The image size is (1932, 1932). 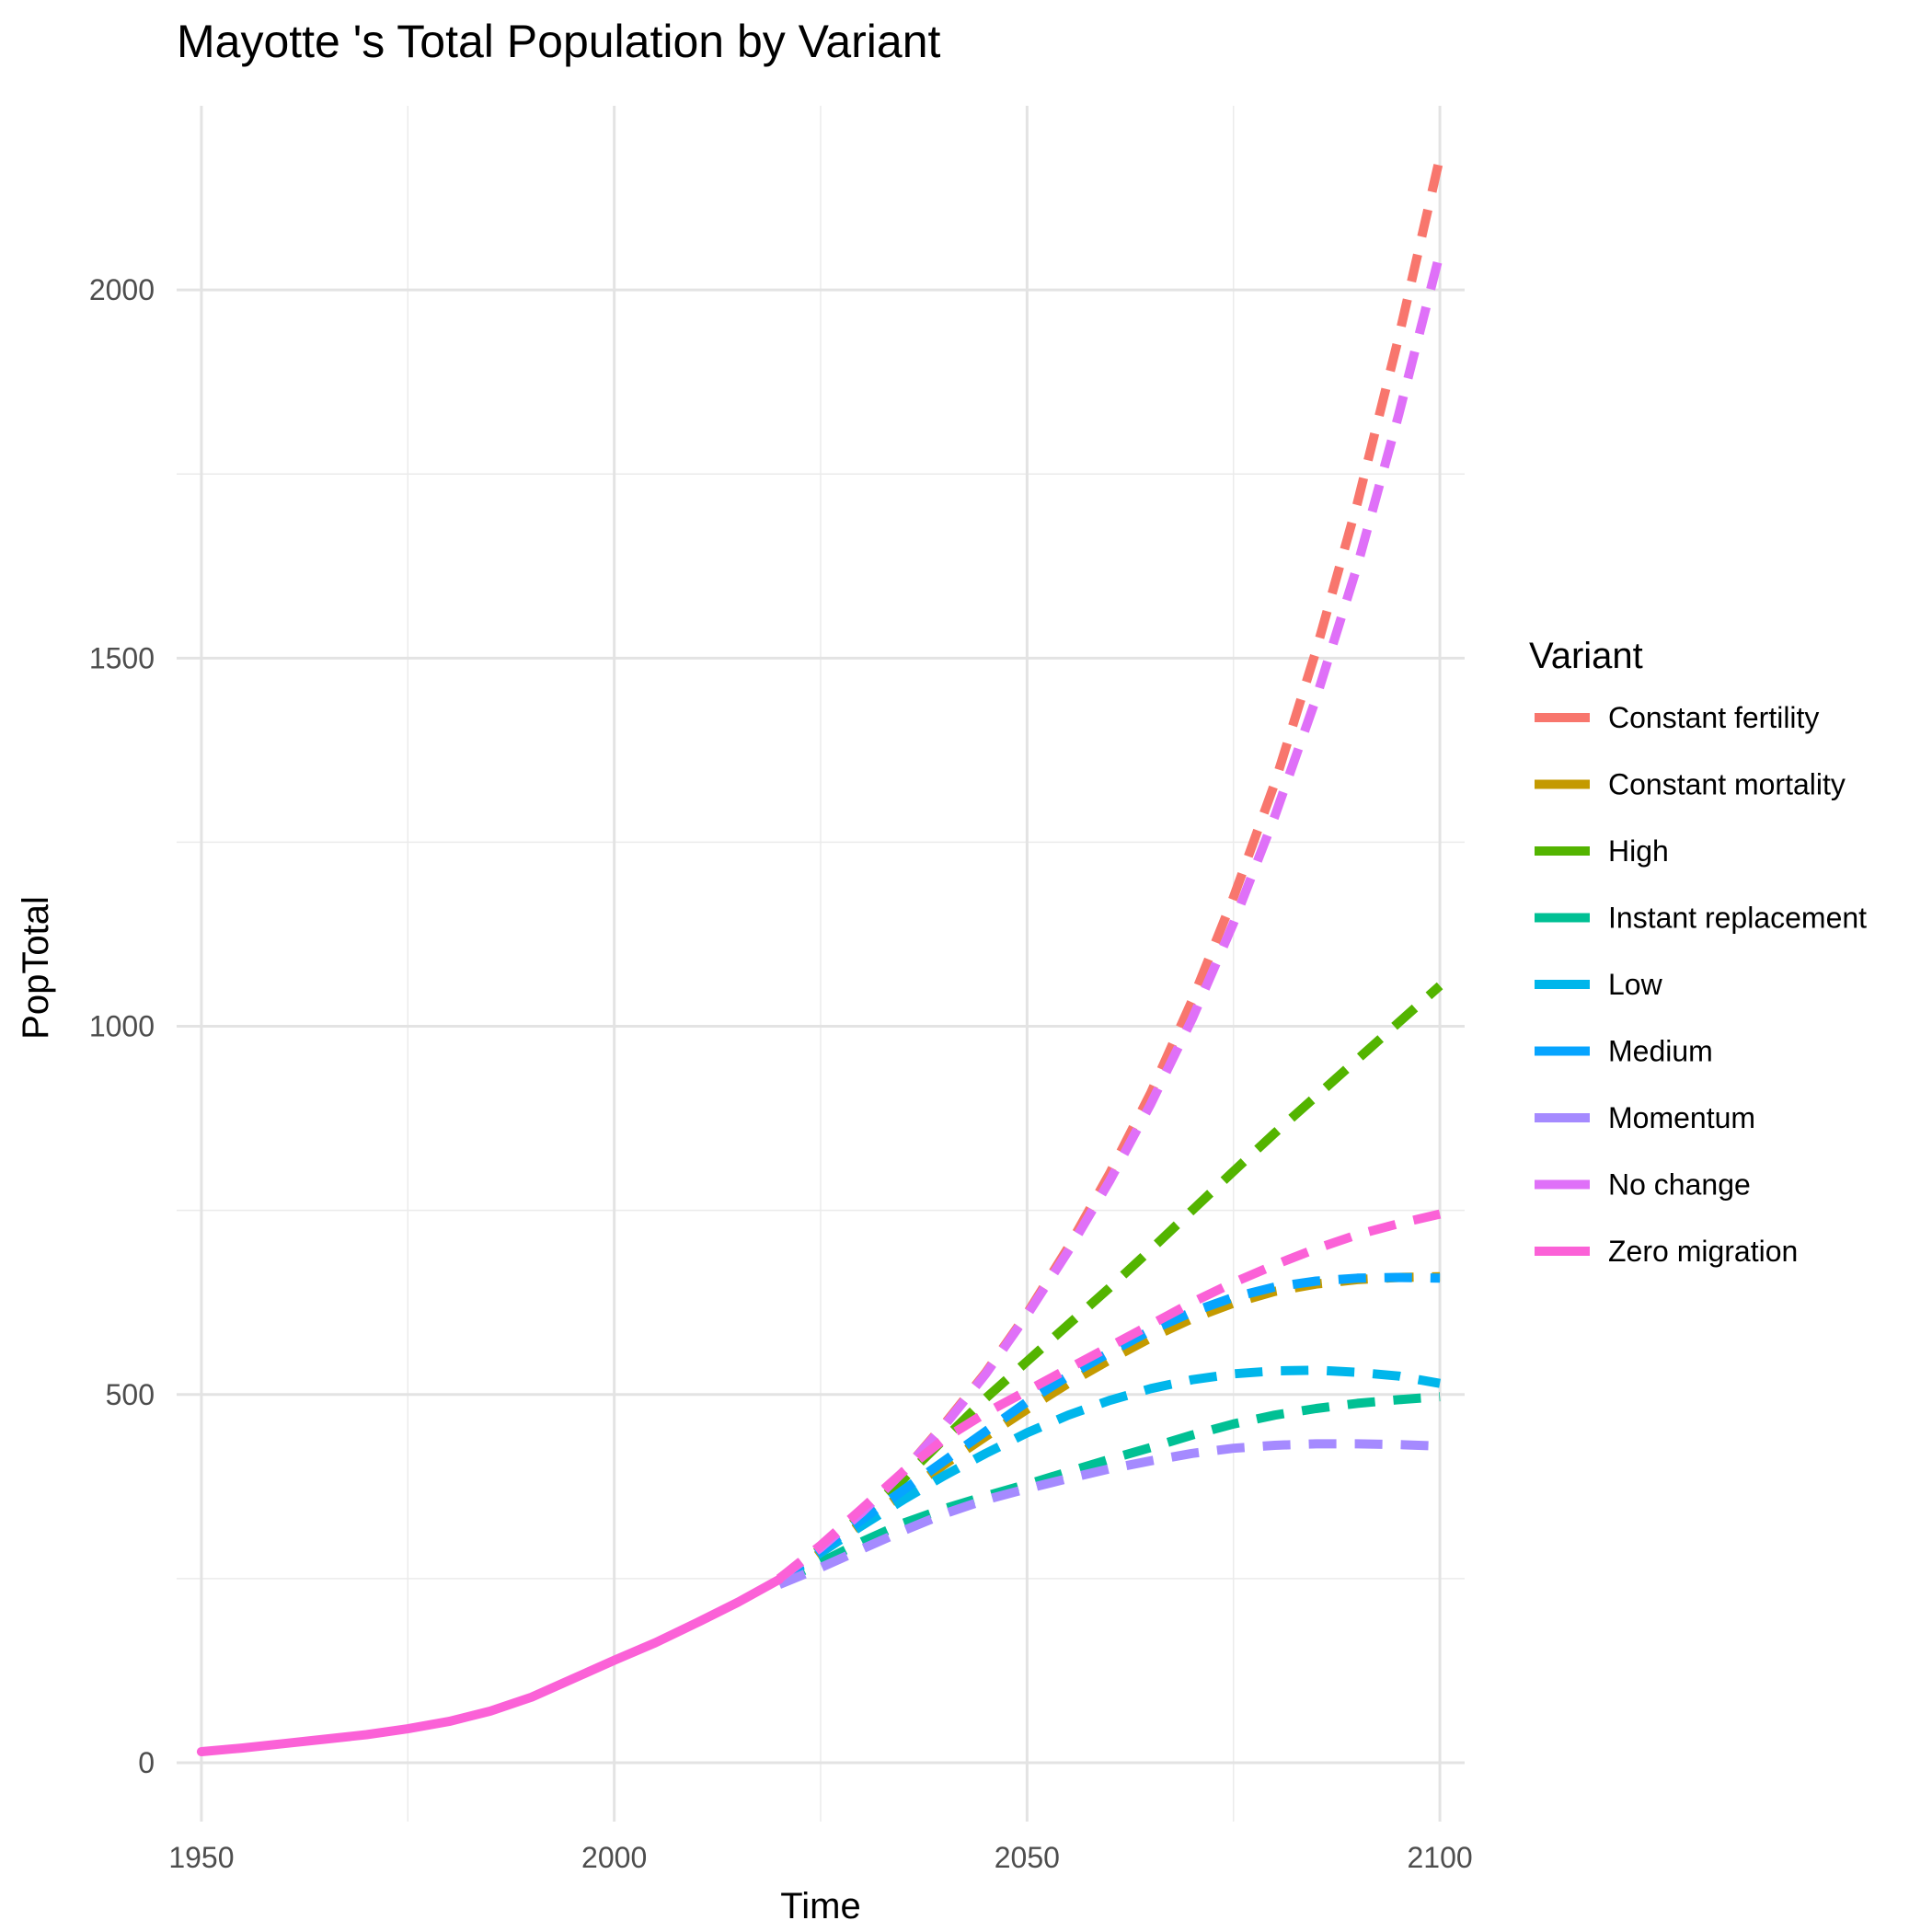 What do you see at coordinates (1679, 1185) in the screenshot?
I see `legend-label: No change` at bounding box center [1679, 1185].